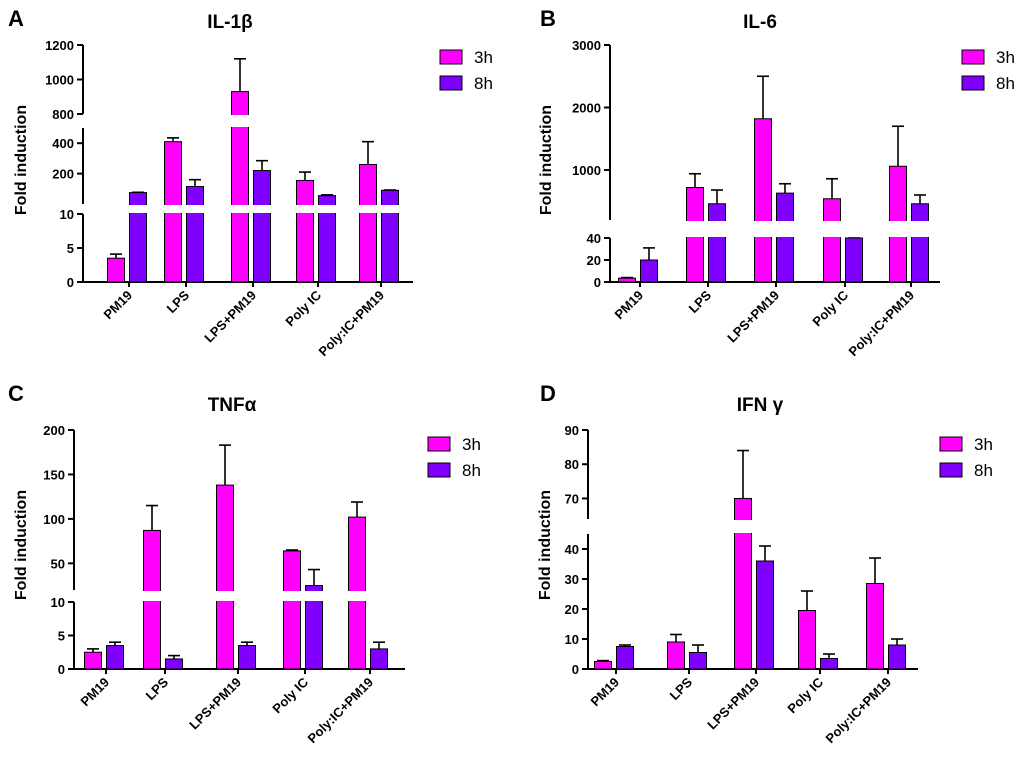 The image size is (1024, 775). I want to click on y-tick-label: 100, so click(54, 519).